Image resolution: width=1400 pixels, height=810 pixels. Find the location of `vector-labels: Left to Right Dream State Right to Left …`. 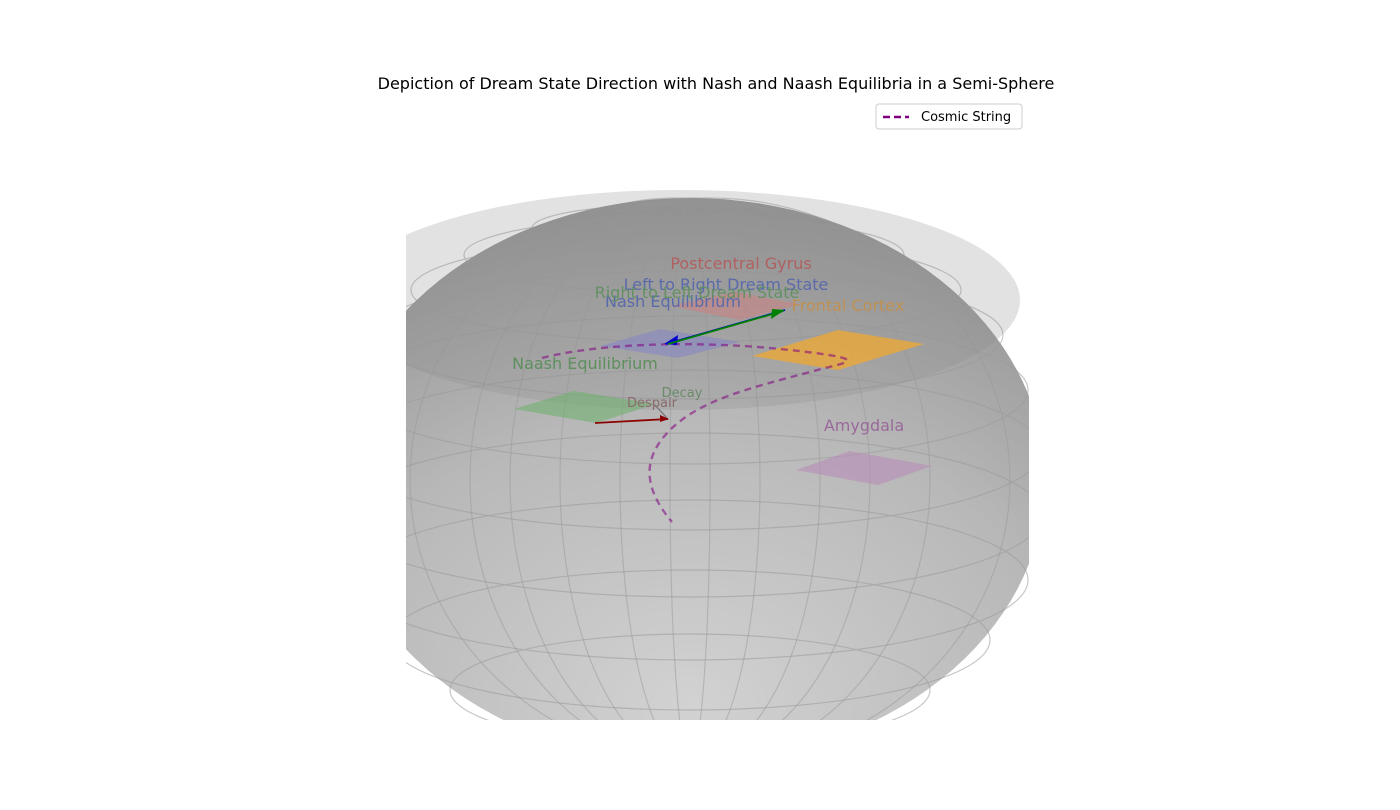

vector-labels: Left to Right Dream State Right to Left … is located at coordinates (712, 343).